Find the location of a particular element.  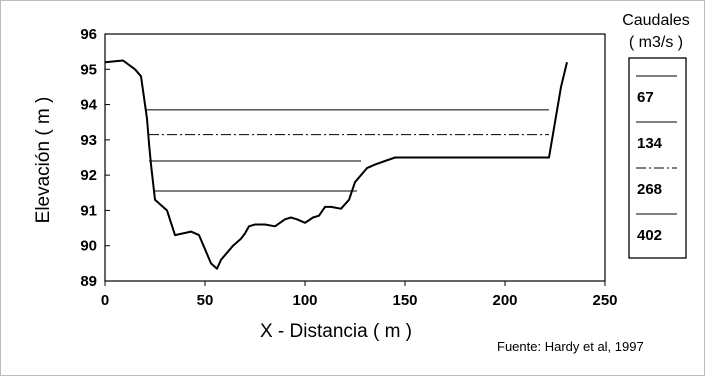

x-tick-label: 100 is located at coordinates (304, 300).